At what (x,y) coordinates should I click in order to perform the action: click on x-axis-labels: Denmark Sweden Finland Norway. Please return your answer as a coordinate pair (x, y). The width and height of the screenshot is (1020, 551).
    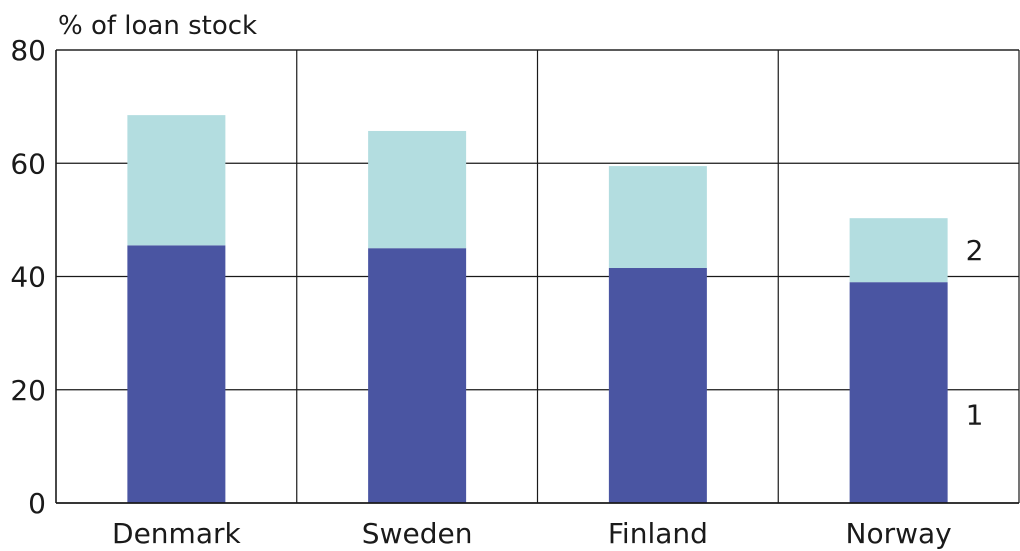
    Looking at the image, I should click on (532, 533).